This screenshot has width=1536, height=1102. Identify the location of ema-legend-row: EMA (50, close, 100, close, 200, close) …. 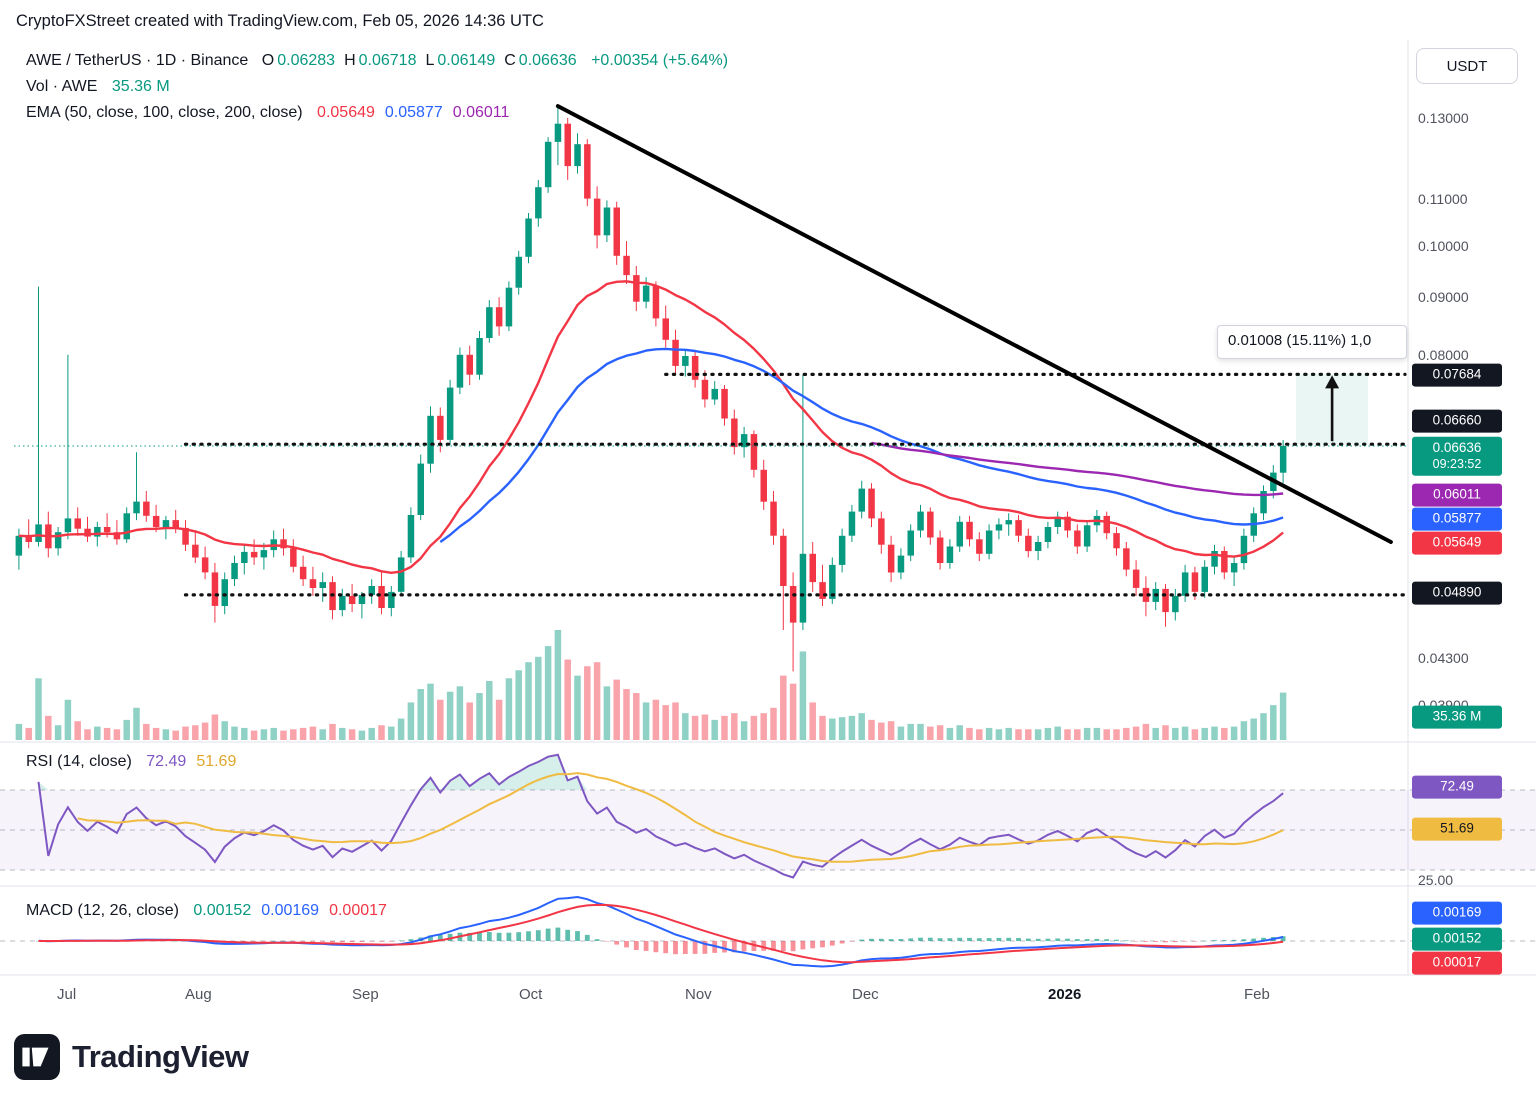
(267, 113).